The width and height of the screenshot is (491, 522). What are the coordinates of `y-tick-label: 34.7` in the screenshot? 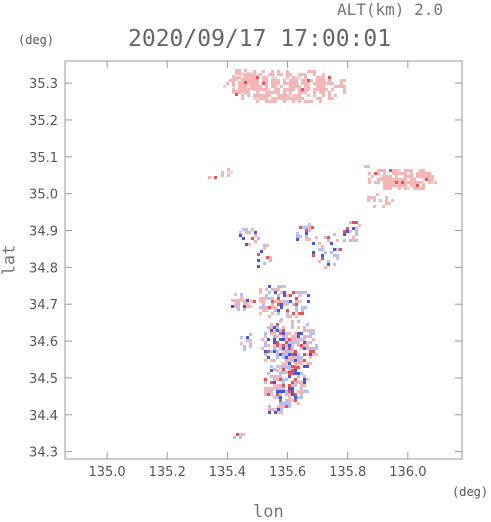 It's located at (43, 305).